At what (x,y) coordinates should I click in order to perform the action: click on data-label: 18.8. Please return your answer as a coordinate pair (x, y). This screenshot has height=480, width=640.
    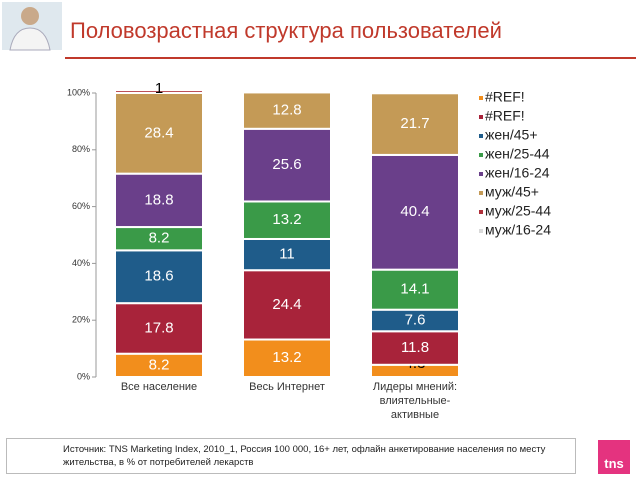
    Looking at the image, I should click on (158, 199).